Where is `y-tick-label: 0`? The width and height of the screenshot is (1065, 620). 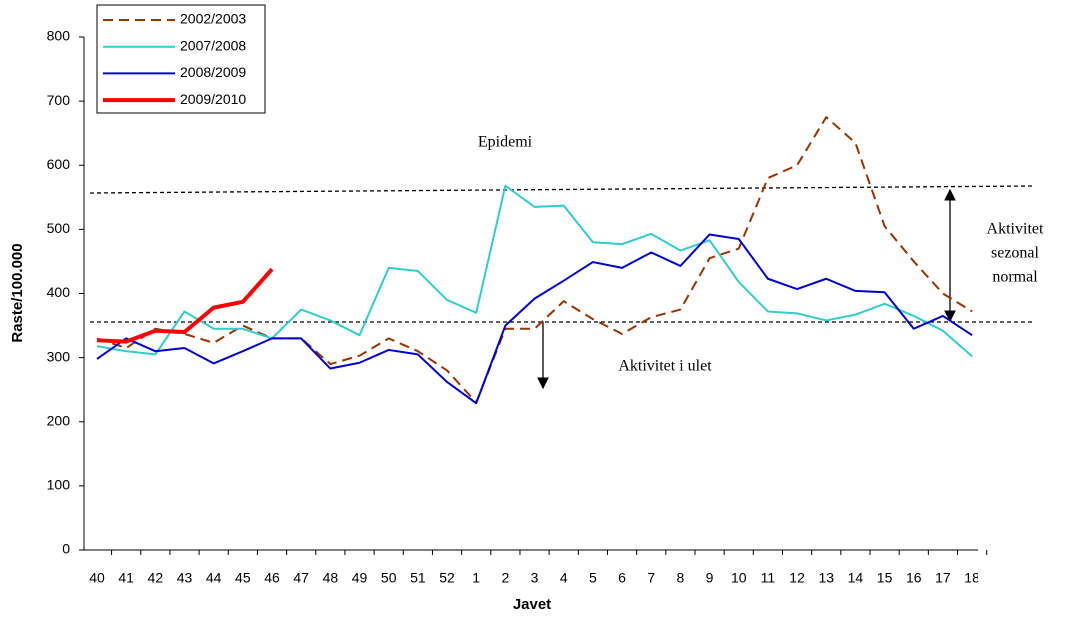
y-tick-label: 0 is located at coordinates (66, 549).